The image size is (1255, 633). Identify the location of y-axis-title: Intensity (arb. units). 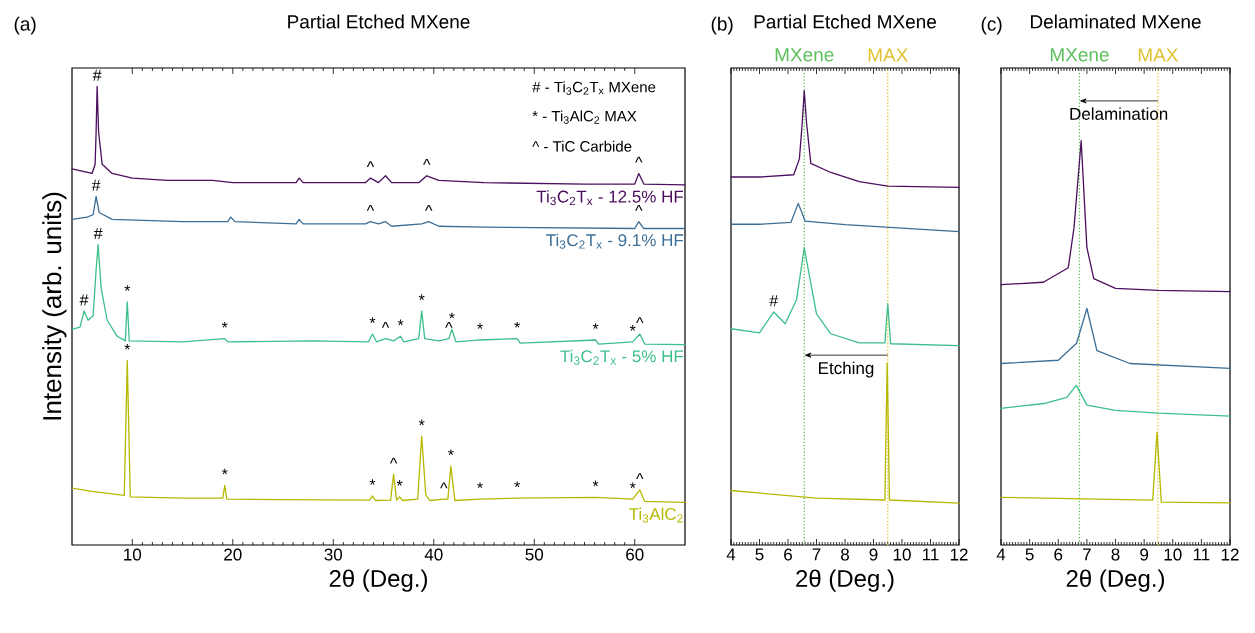
(54, 306).